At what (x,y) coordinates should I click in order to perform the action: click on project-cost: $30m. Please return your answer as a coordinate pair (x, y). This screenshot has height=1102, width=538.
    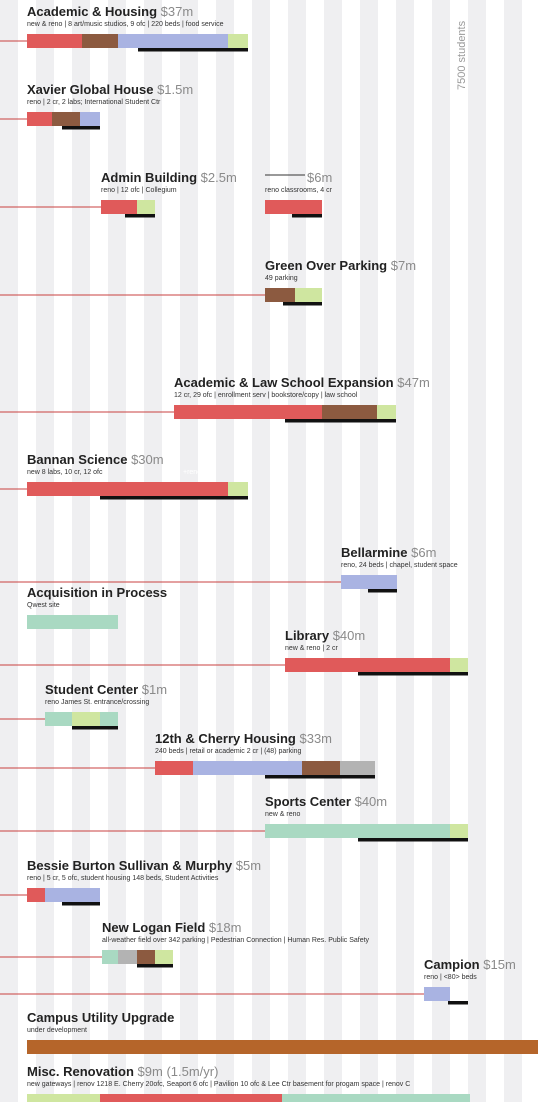
    Looking at the image, I should click on (147, 459).